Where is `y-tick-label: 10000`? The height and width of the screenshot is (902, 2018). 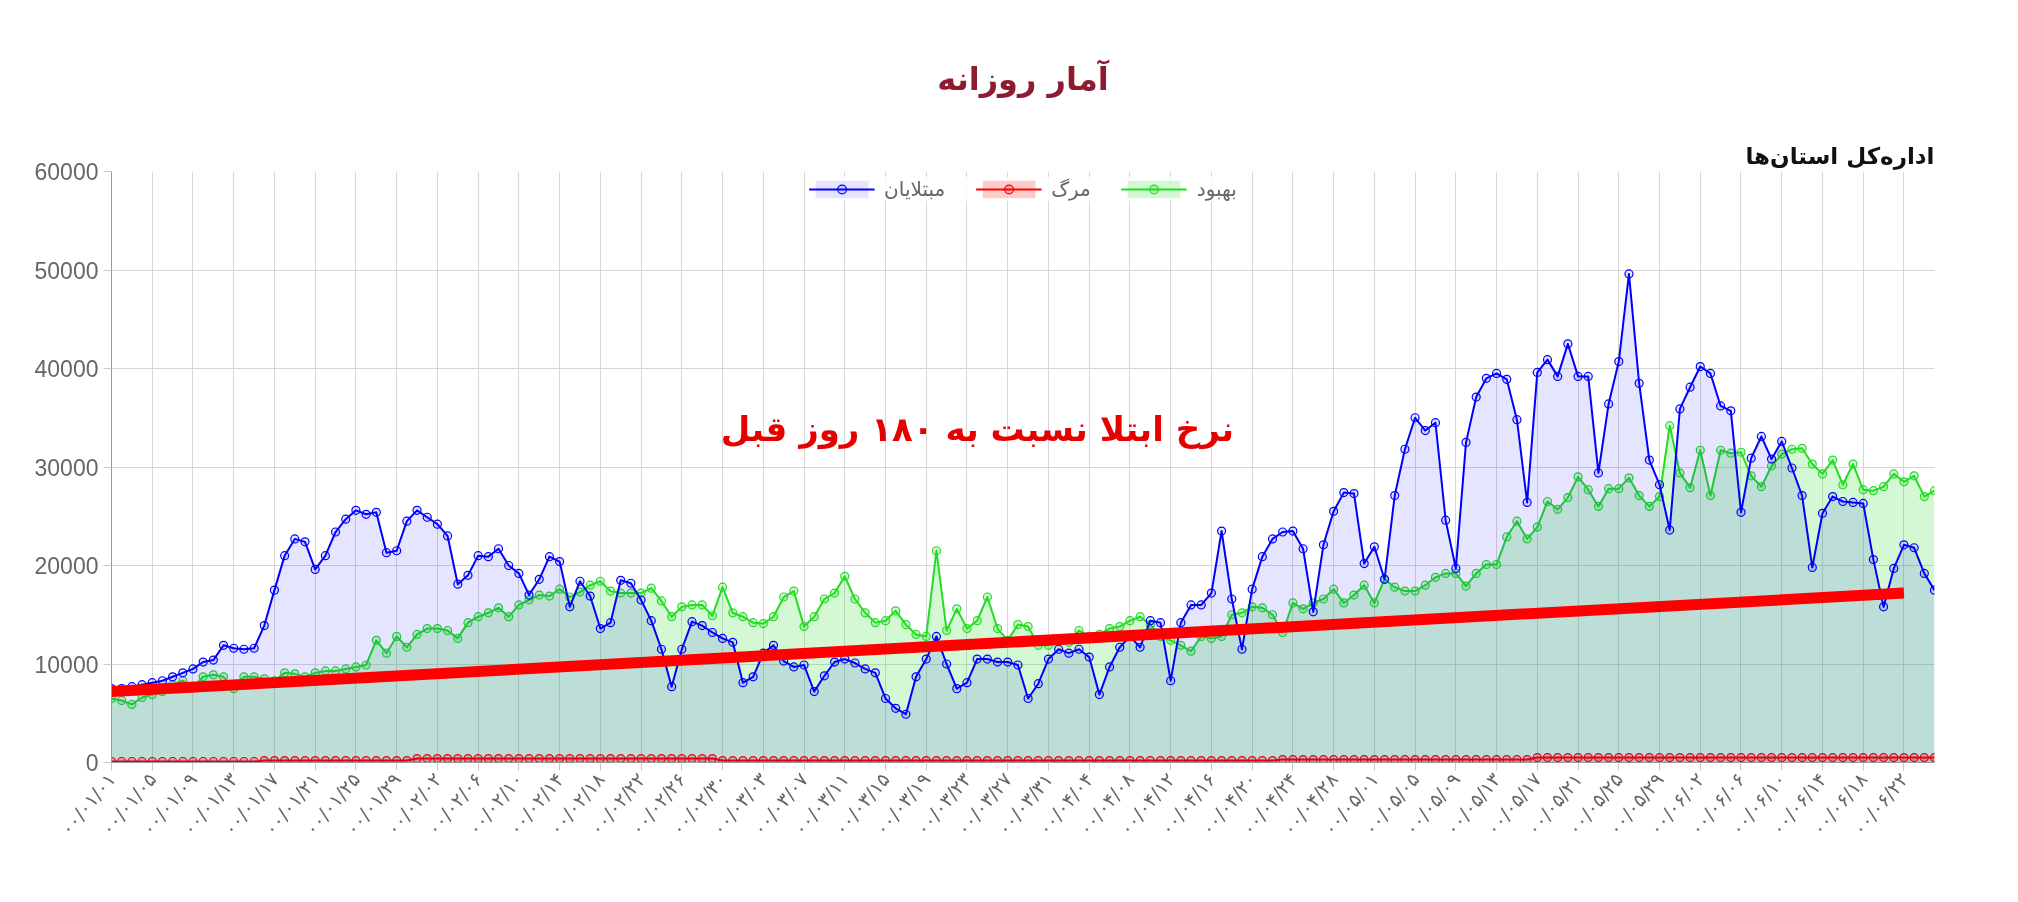
y-tick-label: 10000 is located at coordinates (66, 664).